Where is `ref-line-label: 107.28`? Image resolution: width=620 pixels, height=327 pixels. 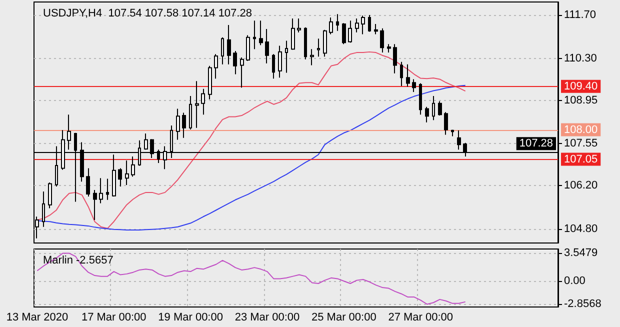 ref-line-label: 107.28 is located at coordinates (536, 144).